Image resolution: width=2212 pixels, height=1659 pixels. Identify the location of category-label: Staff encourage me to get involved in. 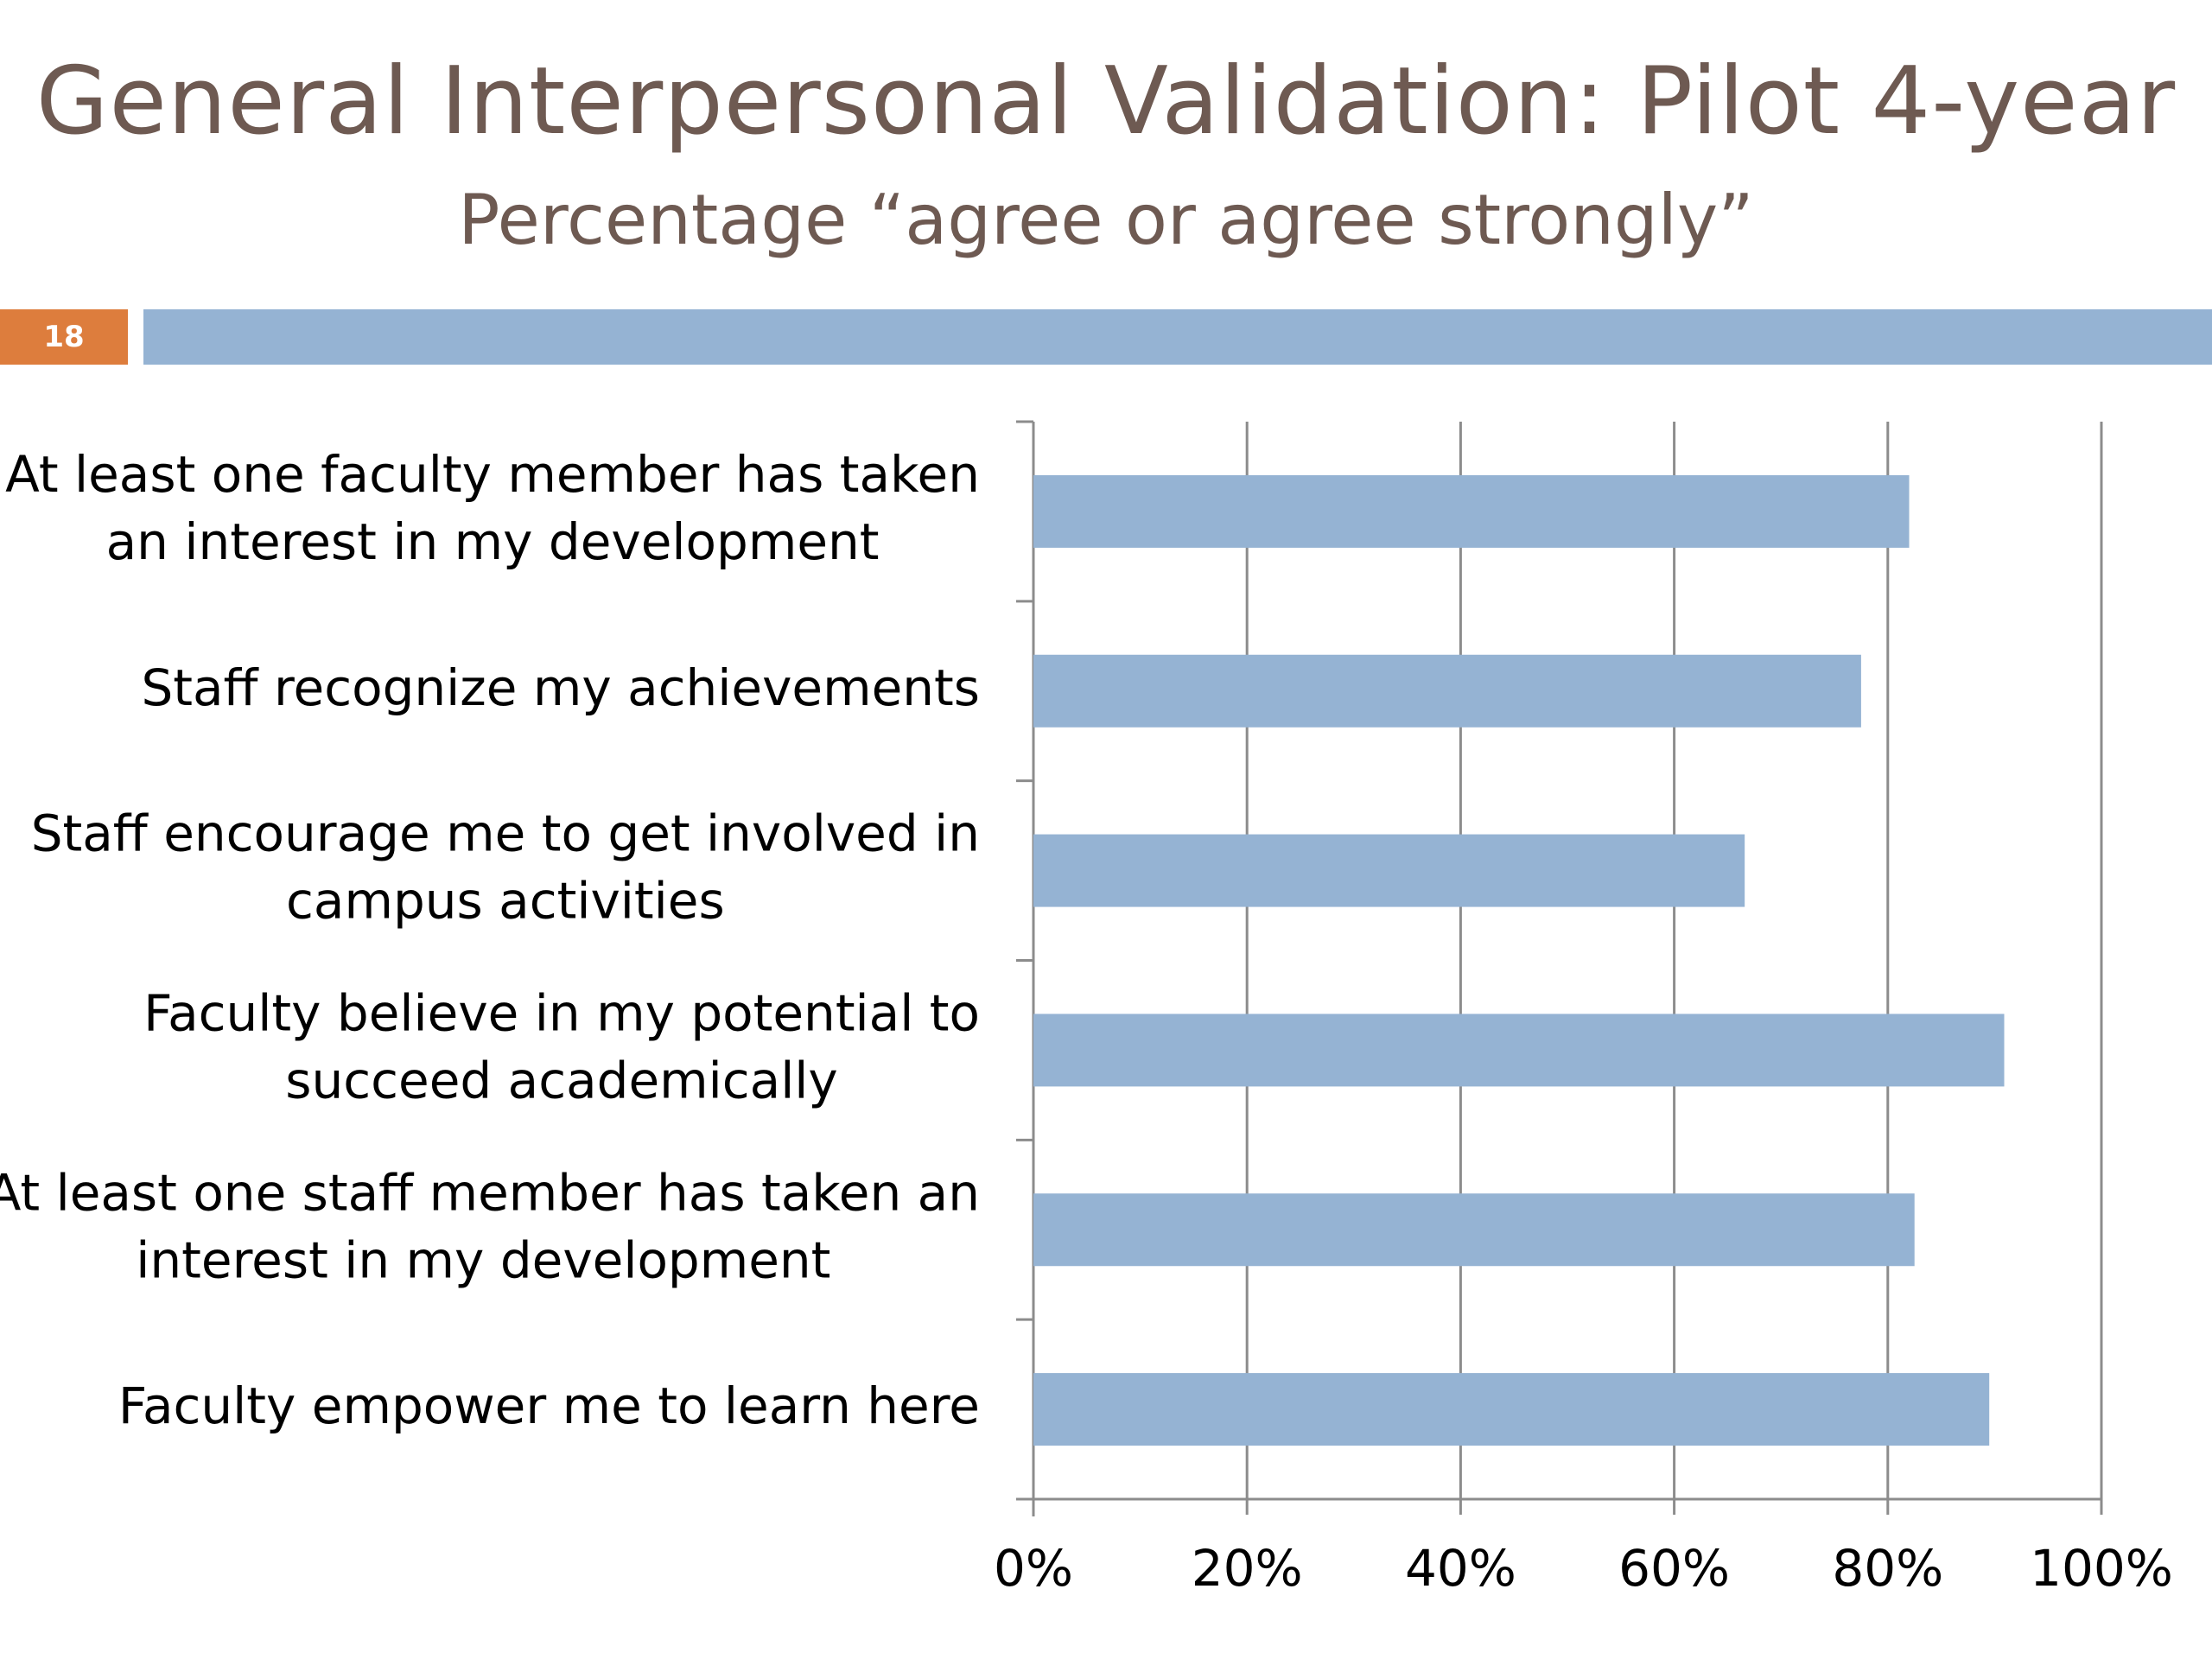
(506, 833).